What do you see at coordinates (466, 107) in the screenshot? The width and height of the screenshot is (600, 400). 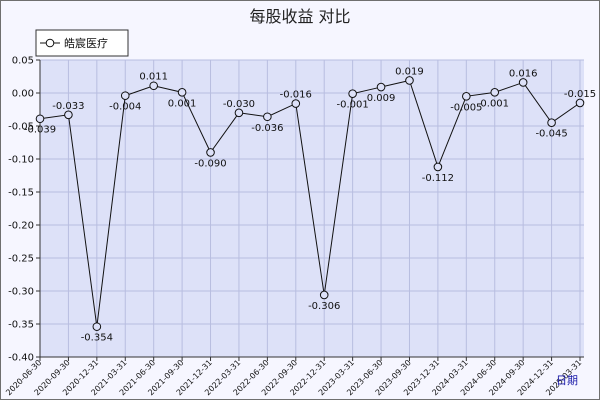 I see `data-label: -0.005` at bounding box center [466, 107].